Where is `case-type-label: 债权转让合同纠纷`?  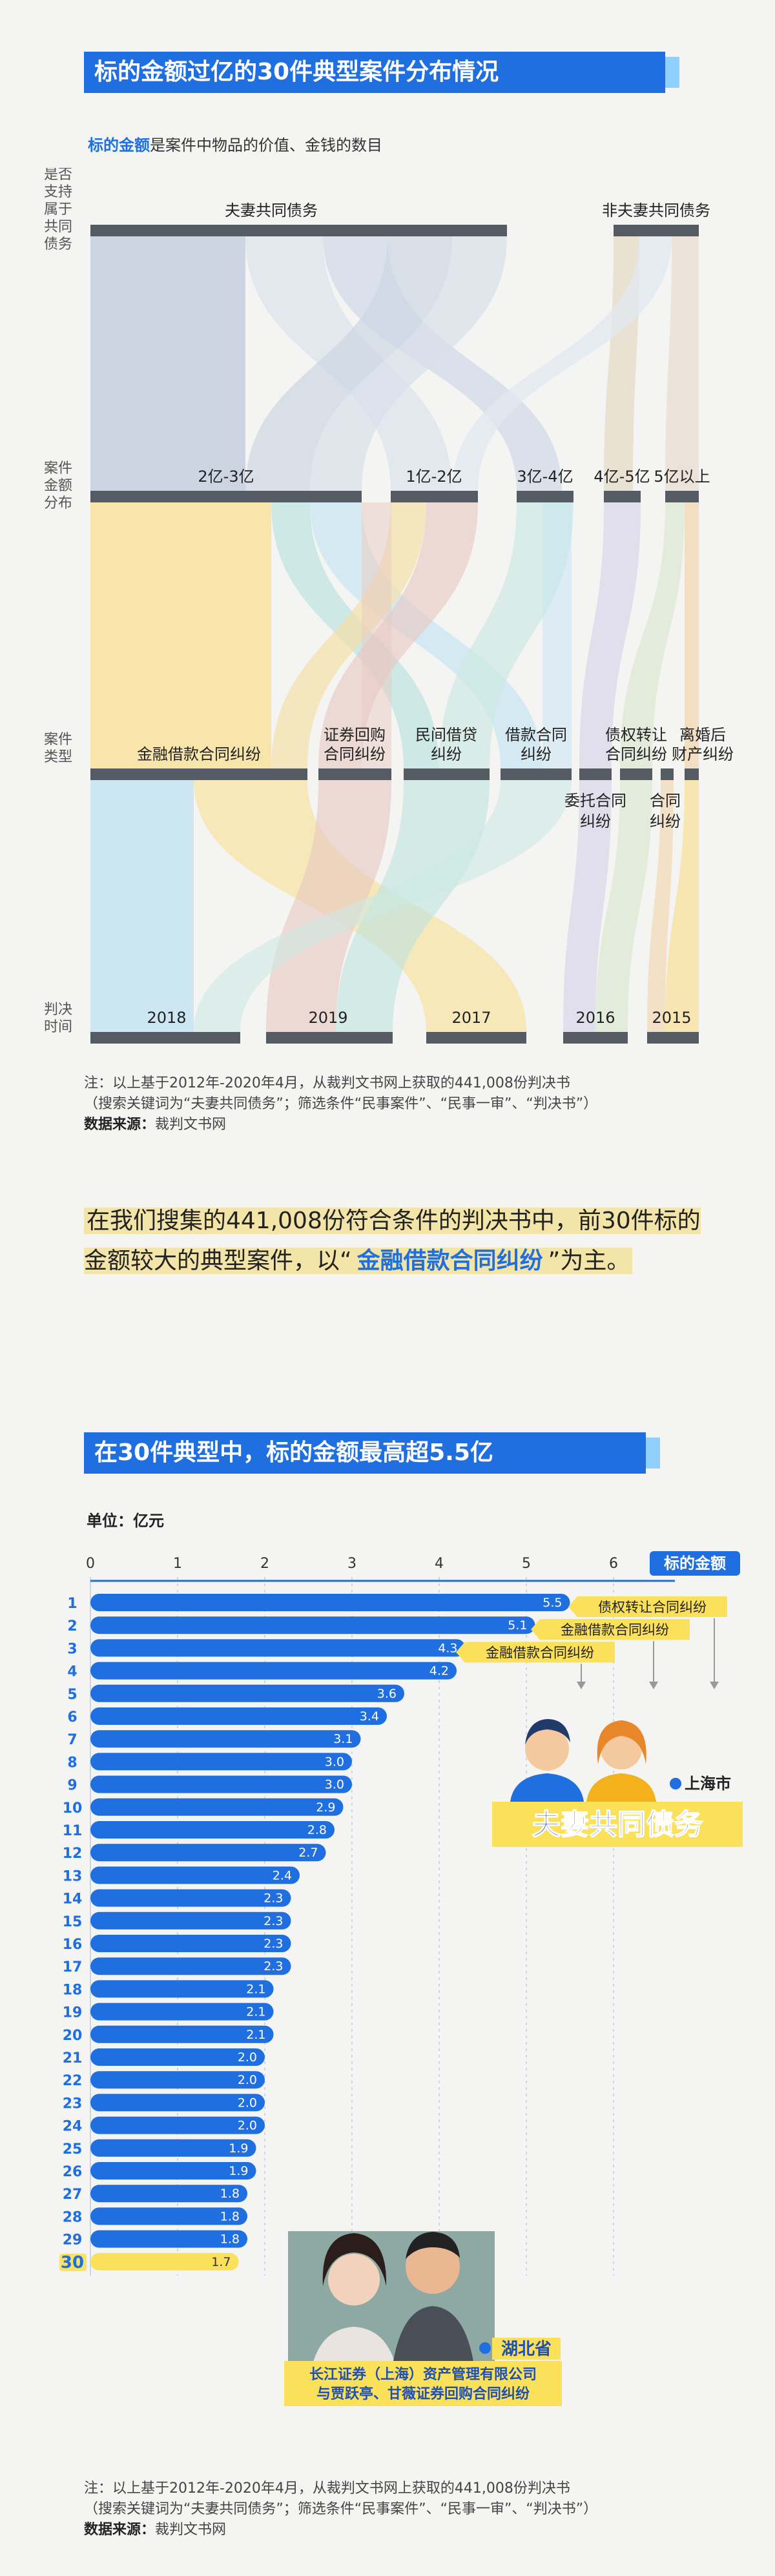
case-type-label: 债权转让合同纠纷 is located at coordinates (652, 1607).